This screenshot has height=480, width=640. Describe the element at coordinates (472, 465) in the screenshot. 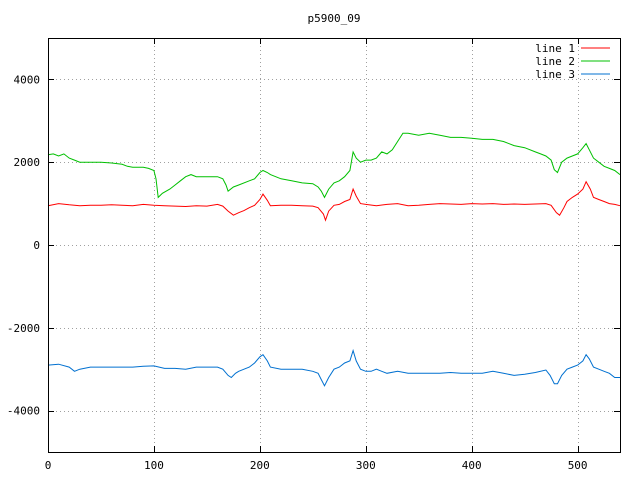

I see `x-tick-label: 400` at that location.